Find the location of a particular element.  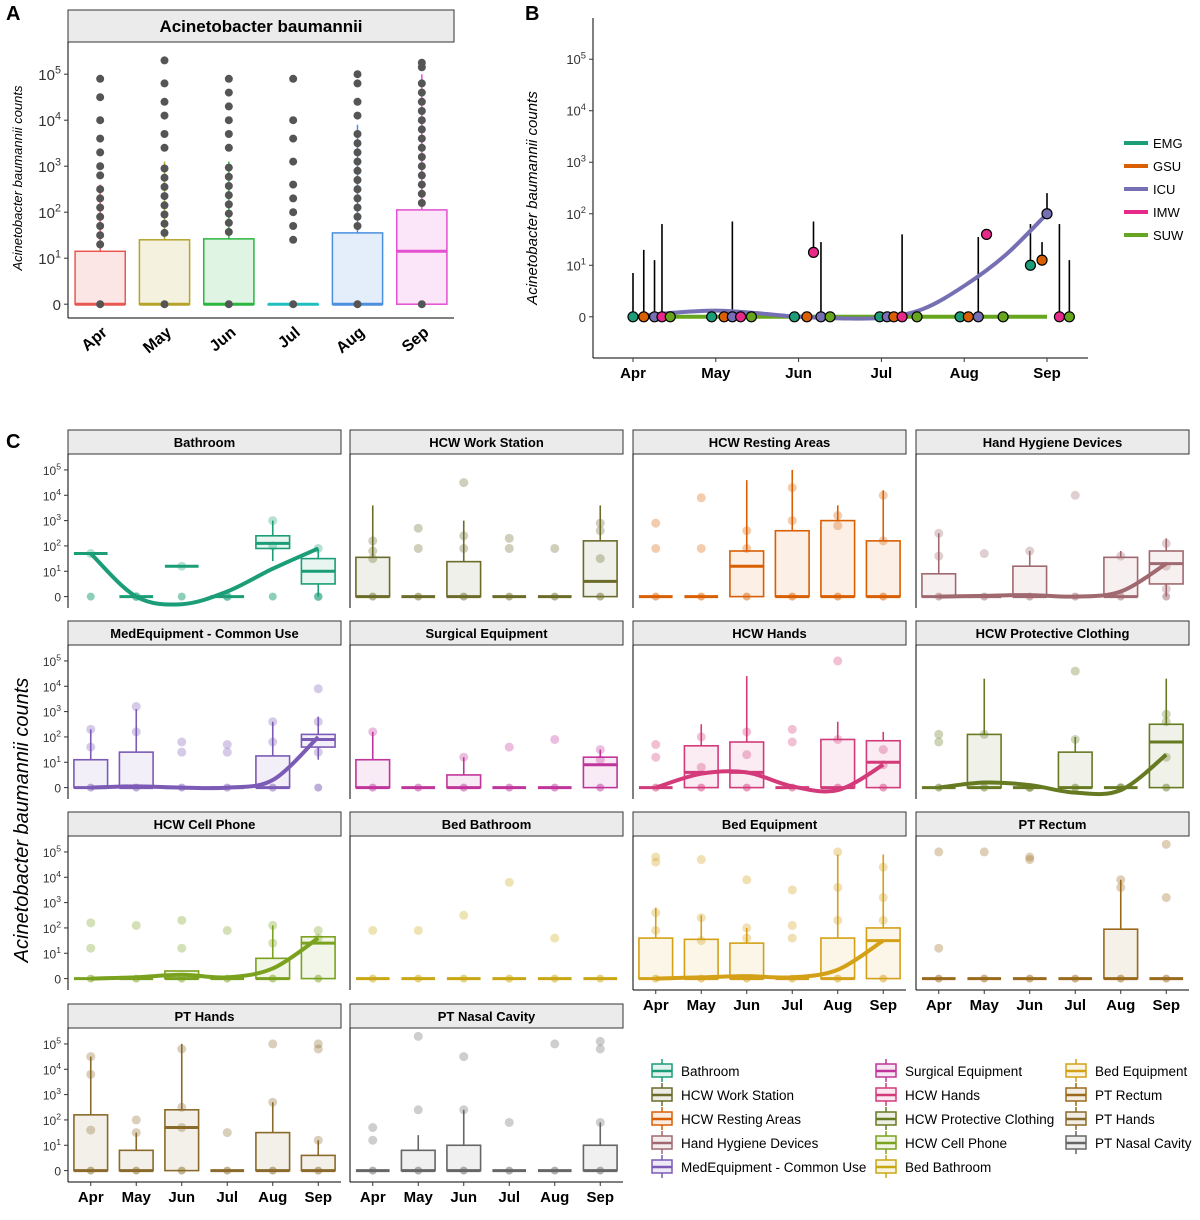

facet-x-tick-label: Jun is located at coordinates (463, 1197).